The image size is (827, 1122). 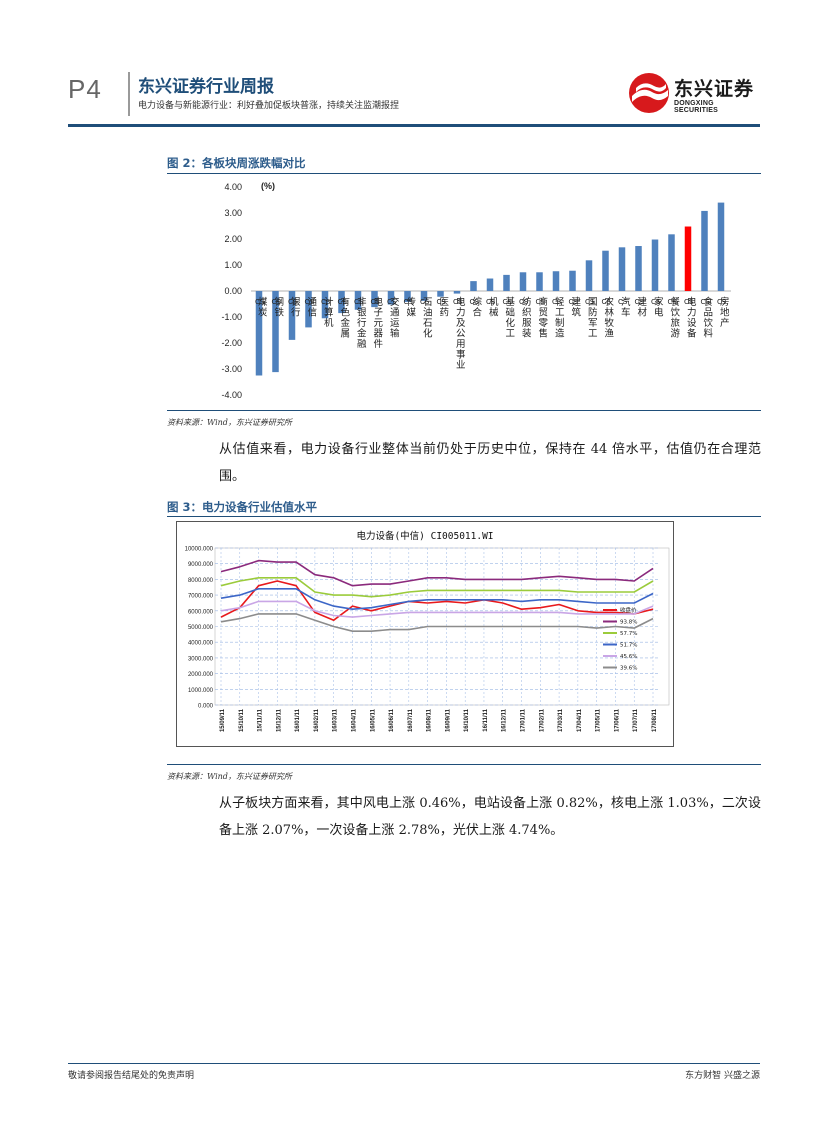 What do you see at coordinates (492, 307) in the screenshot?
I see `category-label: CS机械` at bounding box center [492, 307].